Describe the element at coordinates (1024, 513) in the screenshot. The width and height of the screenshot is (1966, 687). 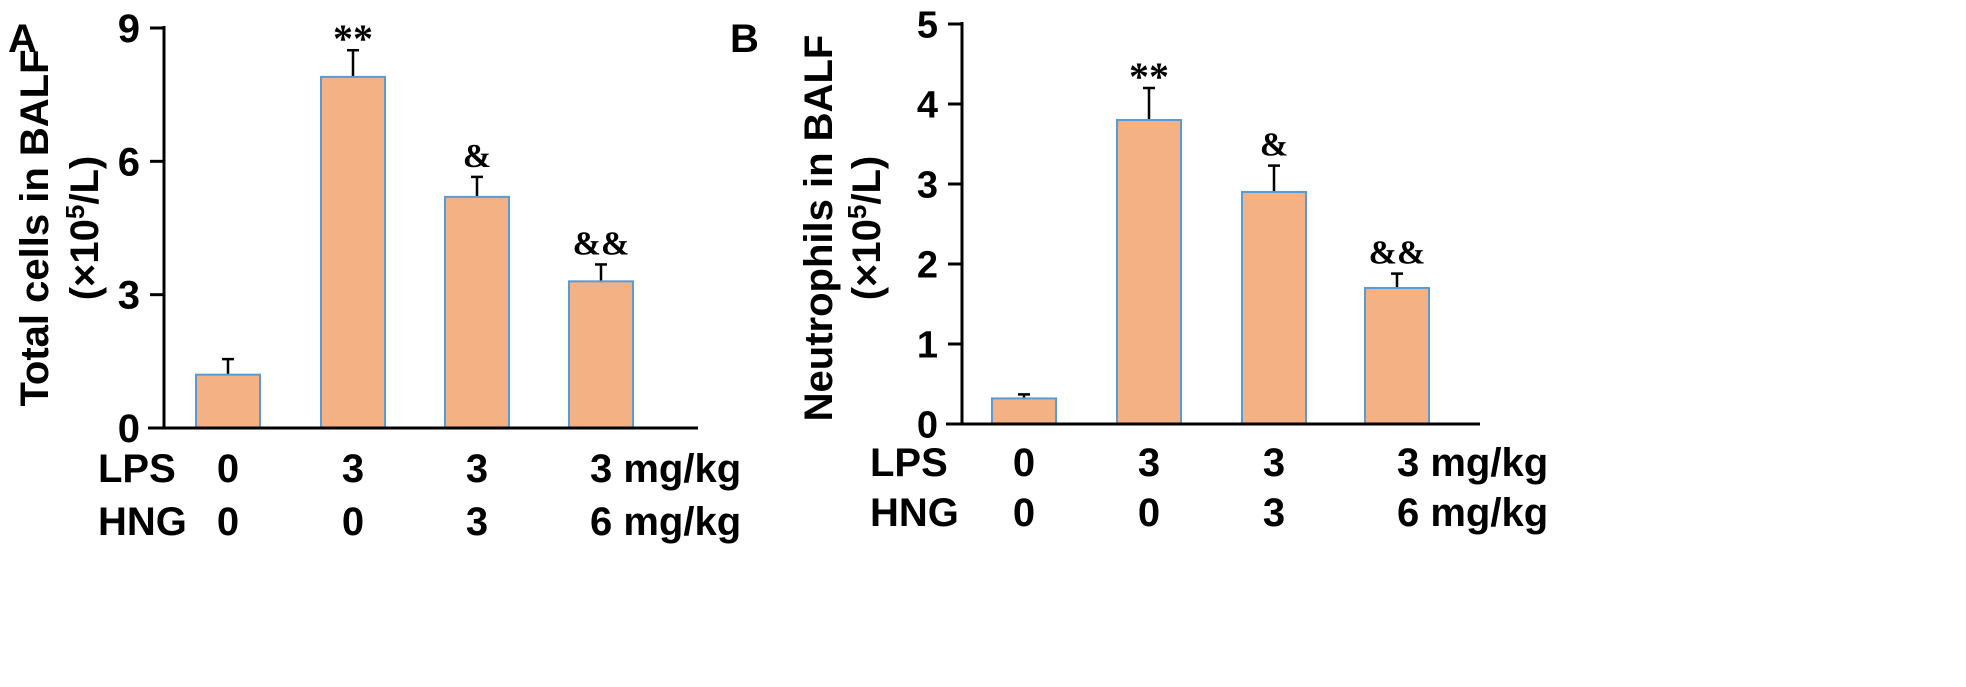
I see `hng-dose-b-1: 0` at that location.